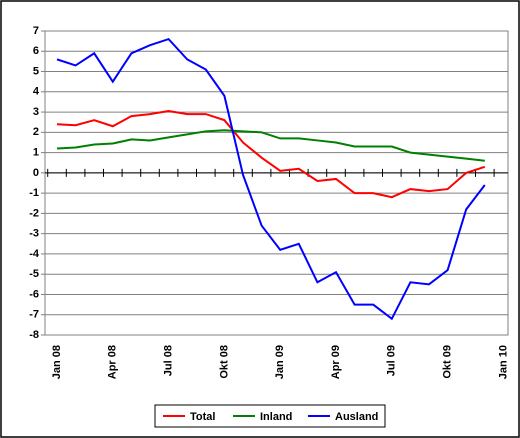  What do you see at coordinates (392, 360) in the screenshot?
I see `x-tick-label: Jul 09` at bounding box center [392, 360].